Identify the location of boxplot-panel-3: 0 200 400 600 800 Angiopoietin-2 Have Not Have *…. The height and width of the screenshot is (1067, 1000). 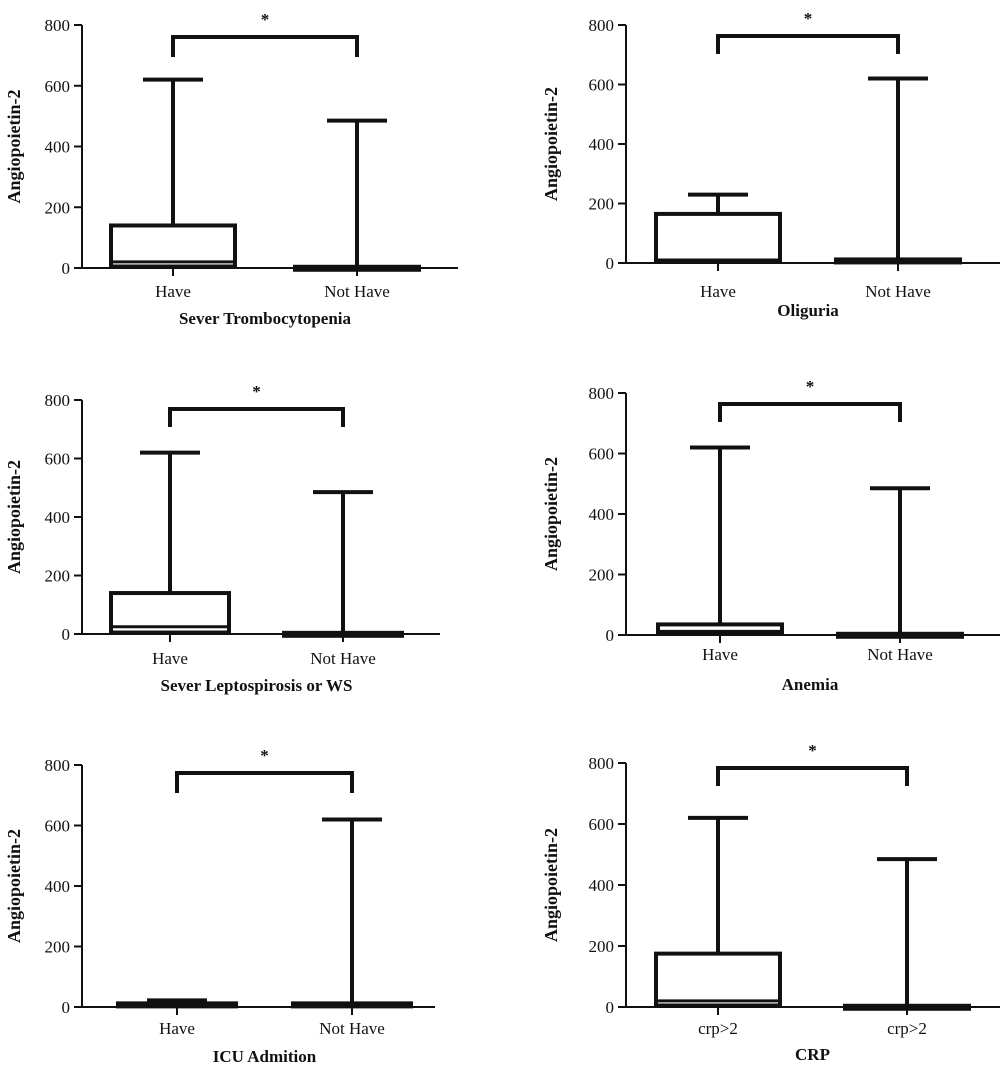
(222, 538).